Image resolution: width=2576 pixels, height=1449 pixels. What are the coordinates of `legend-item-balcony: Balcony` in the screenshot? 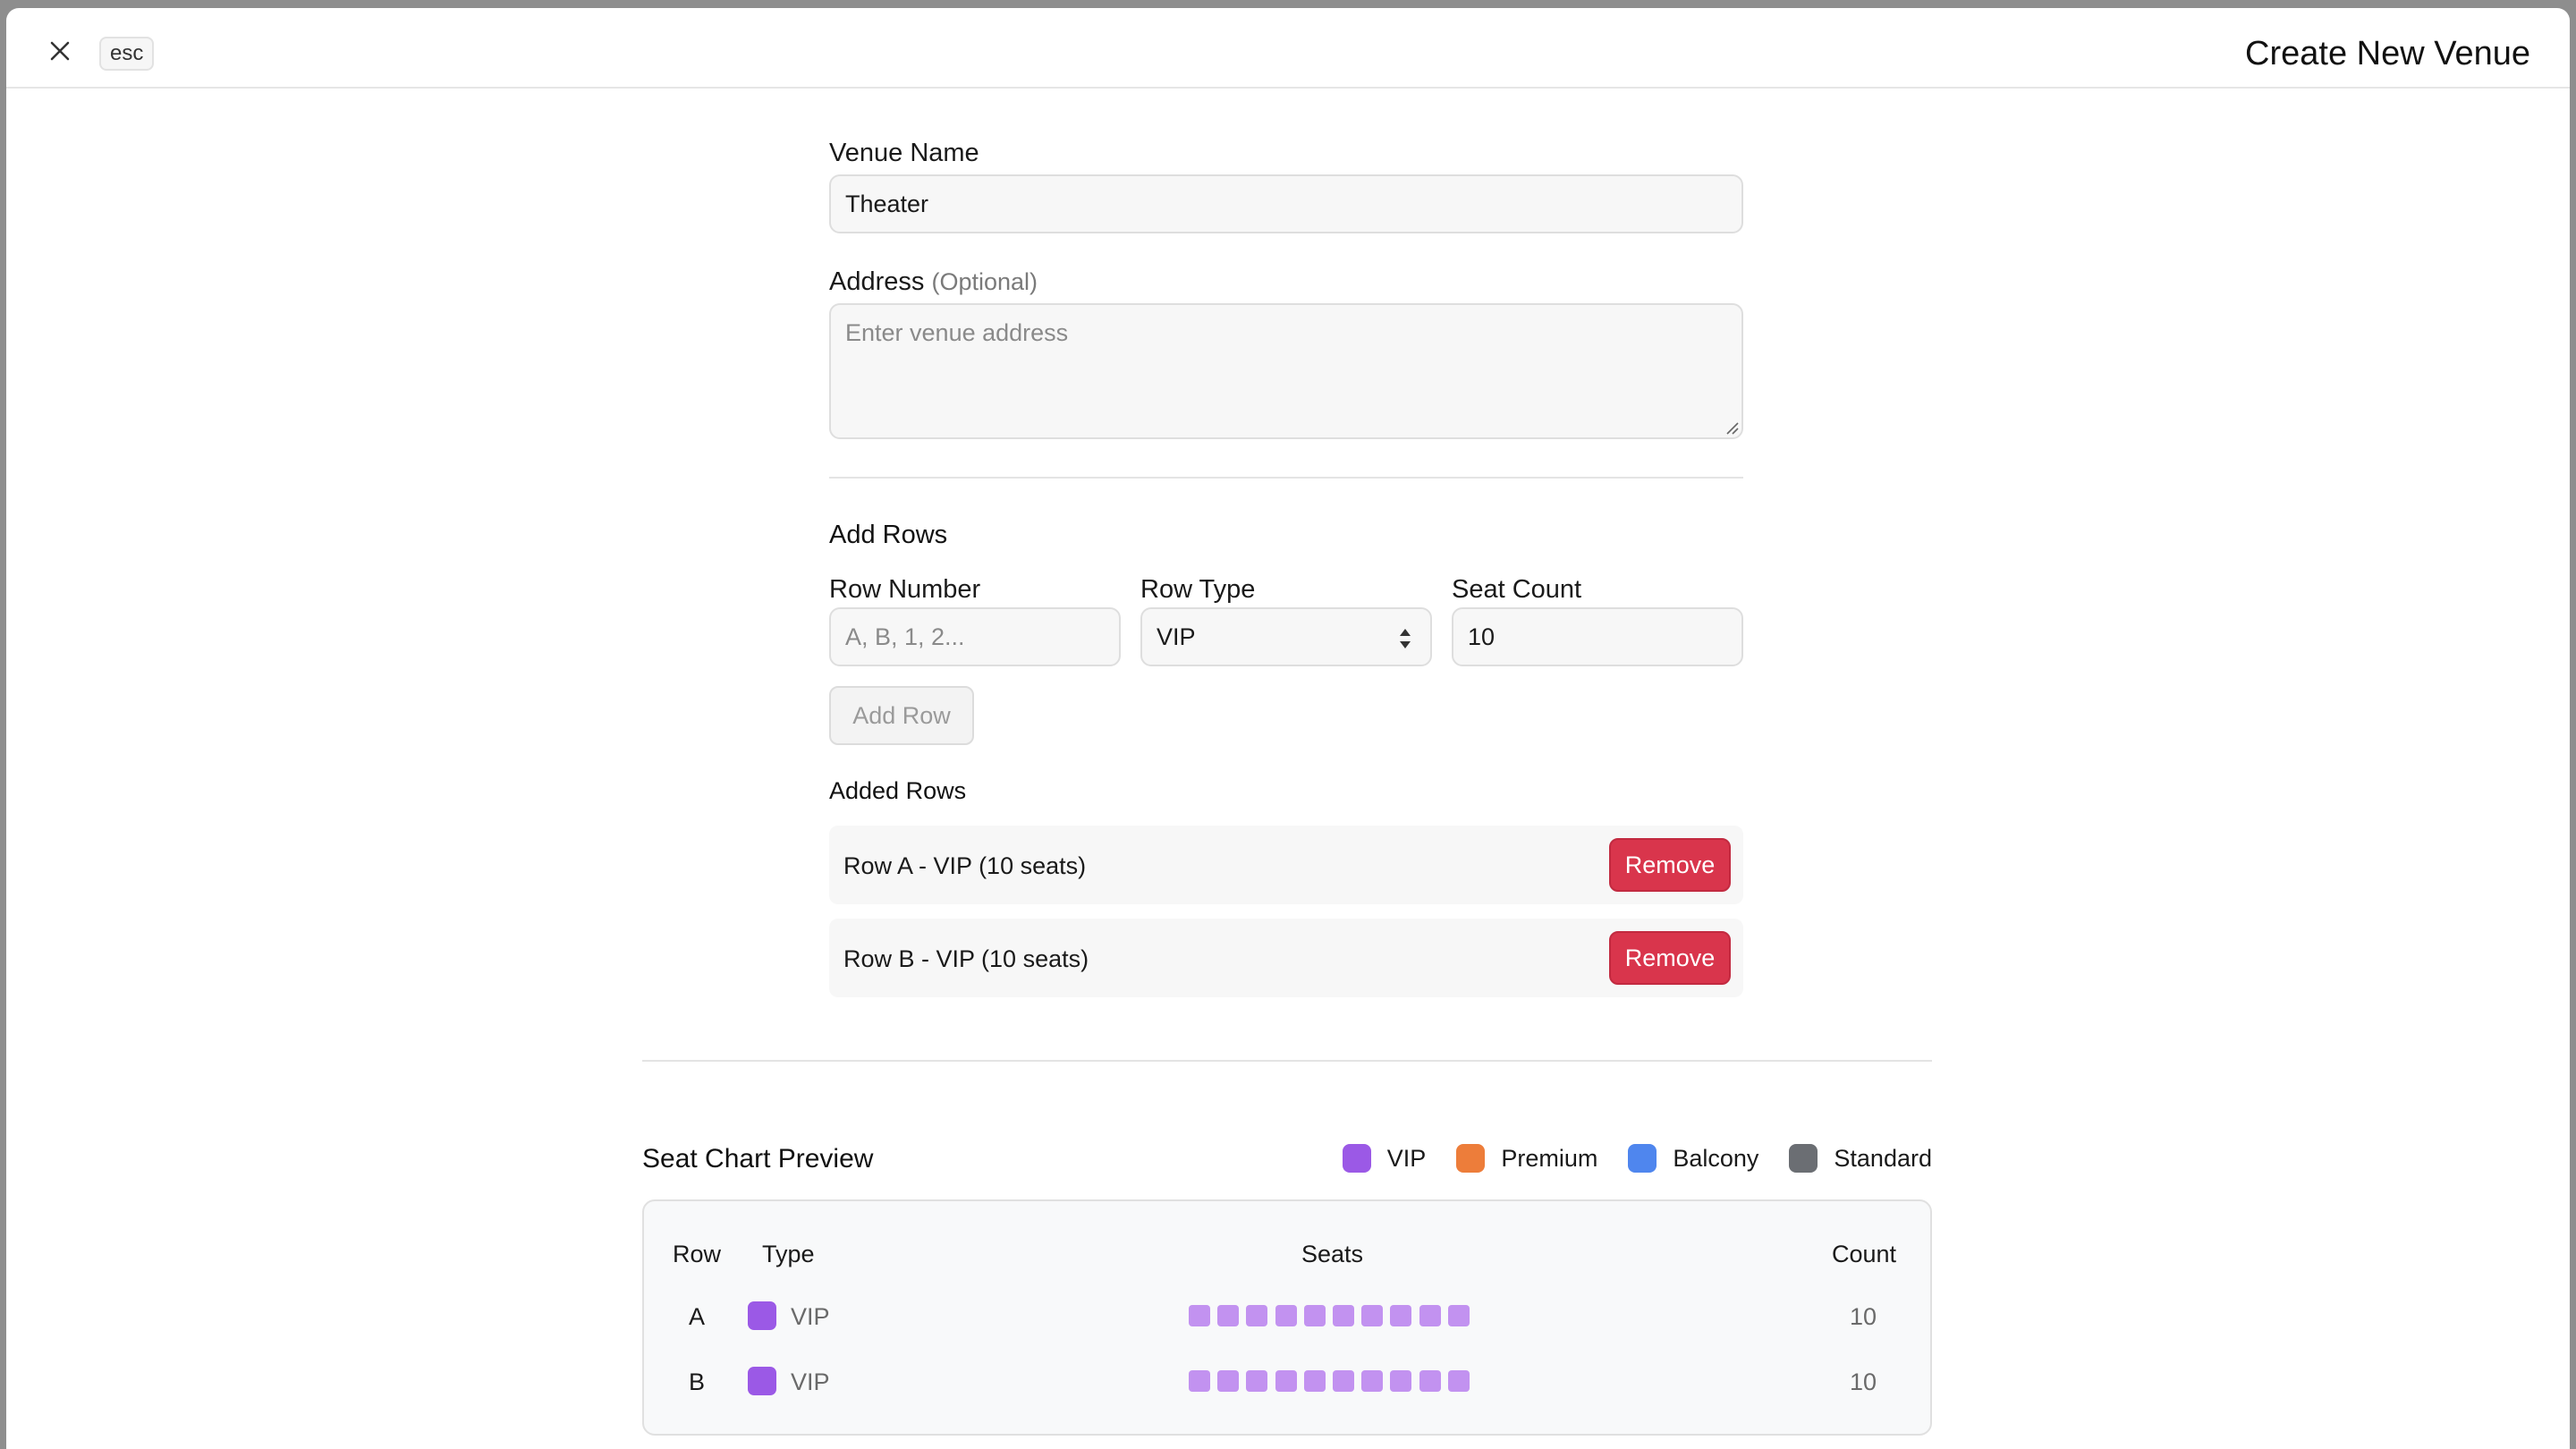 It's located at (1693, 1158).